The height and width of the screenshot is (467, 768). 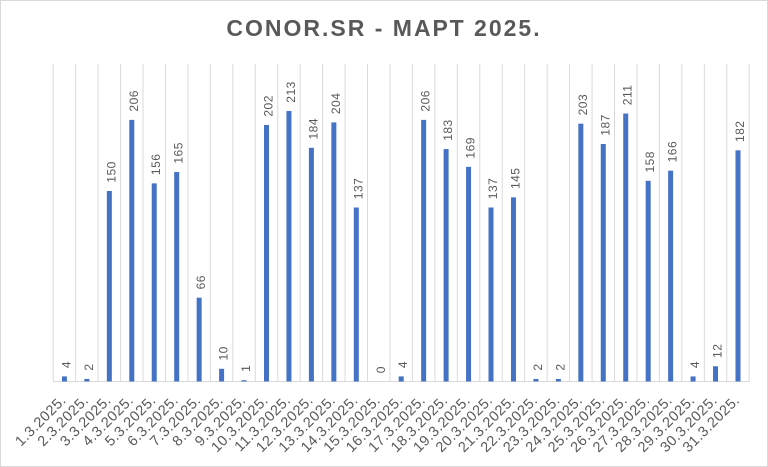 I want to click on svg-text: 184, so click(x=313, y=129).